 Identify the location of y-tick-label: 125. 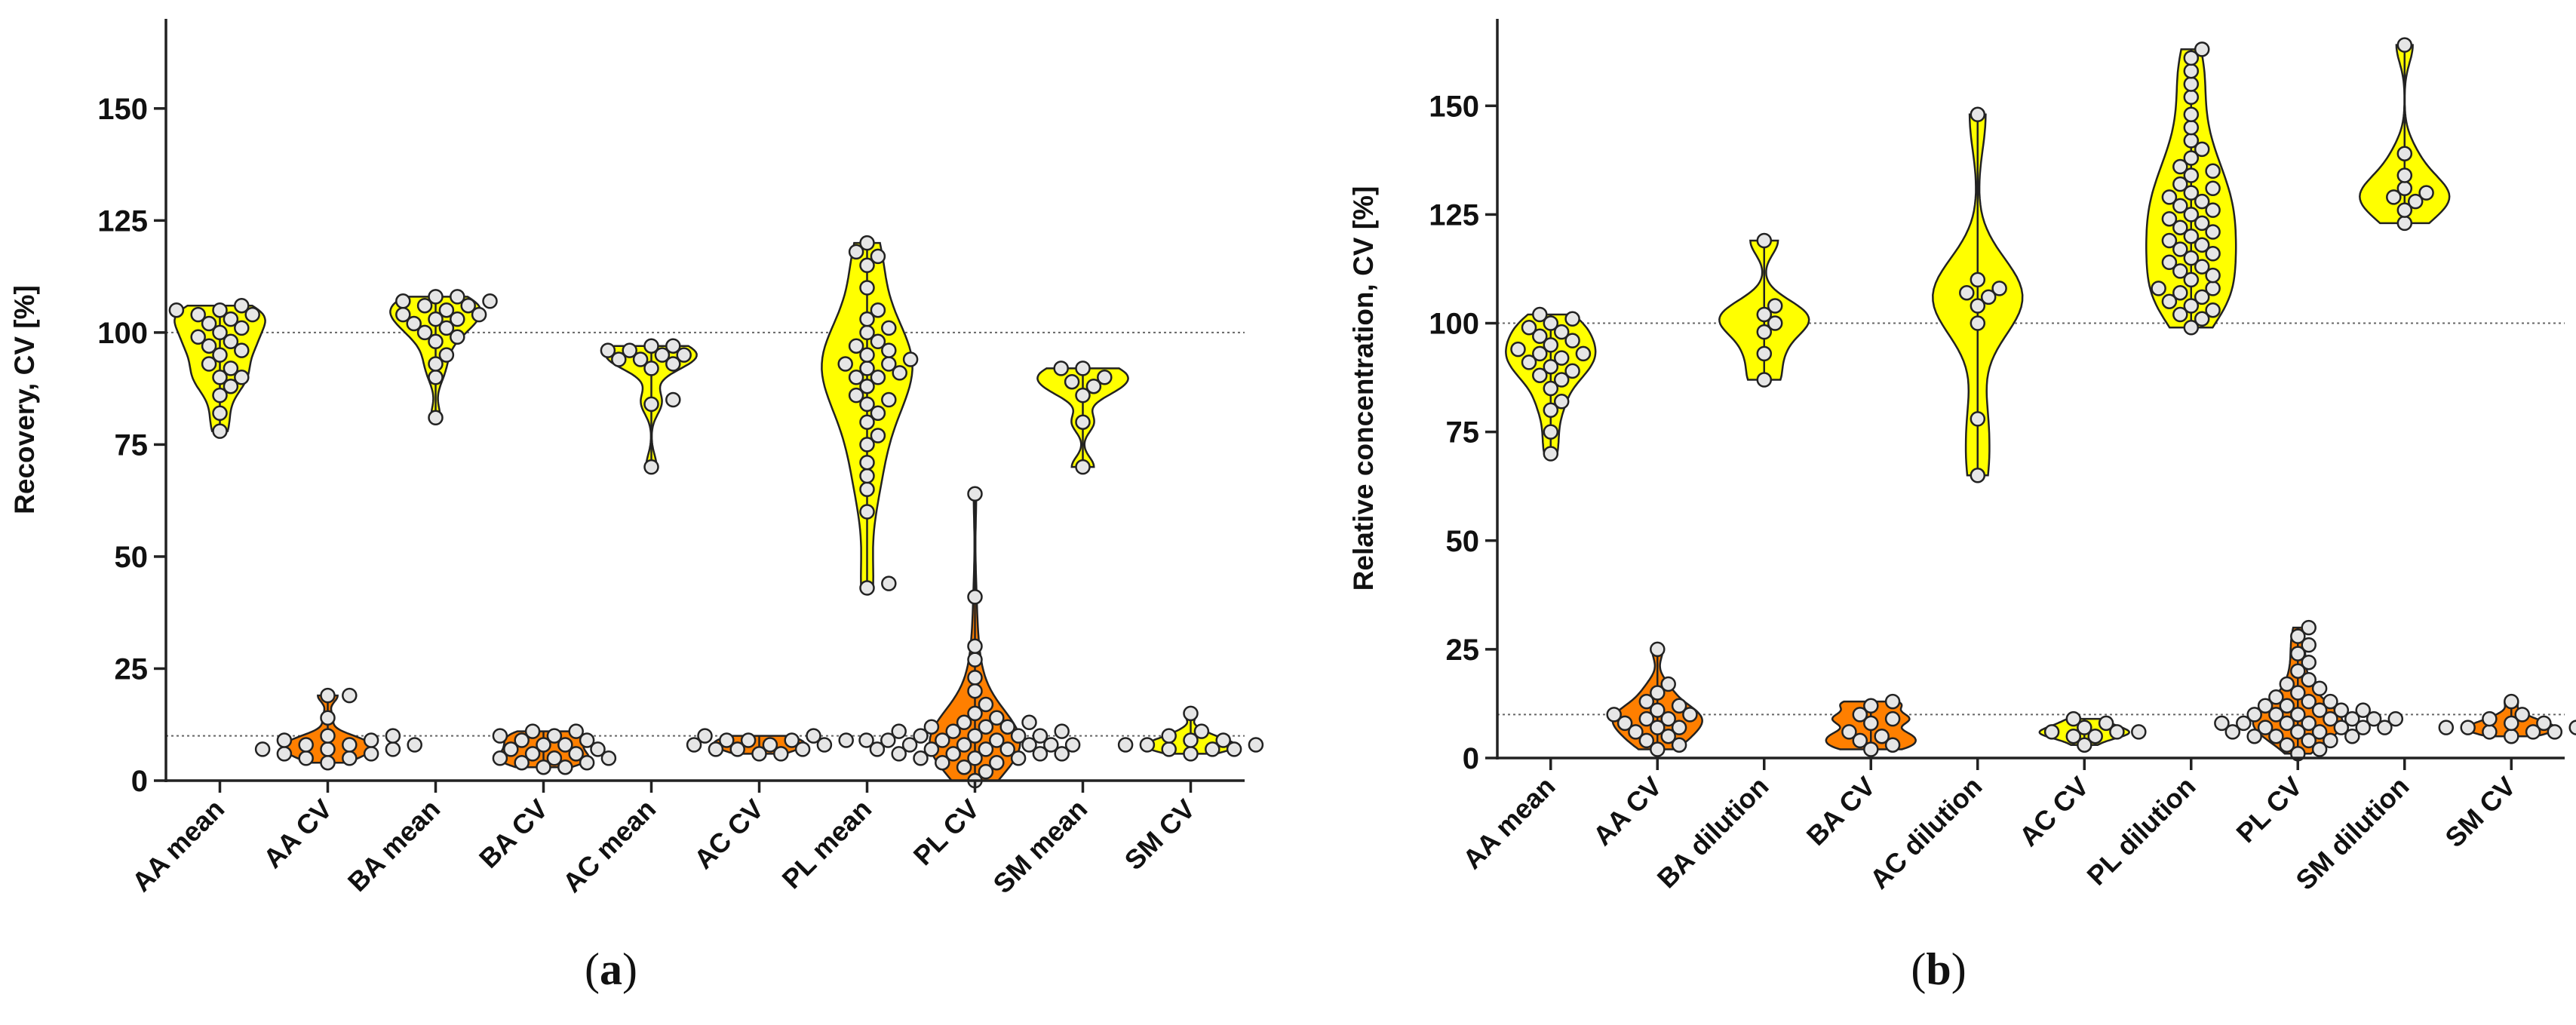
(1454, 215).